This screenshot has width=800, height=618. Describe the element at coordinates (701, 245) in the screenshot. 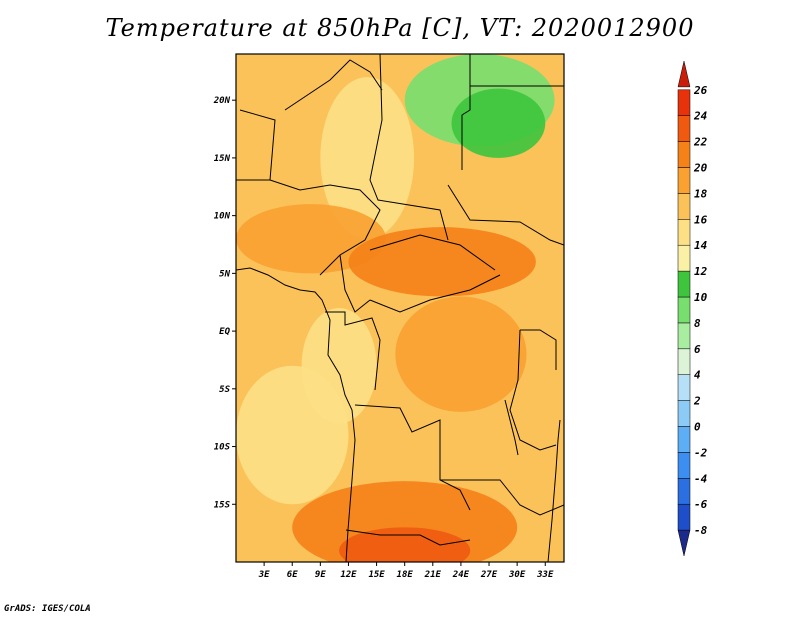

I see `colorbar-label: 14` at that location.